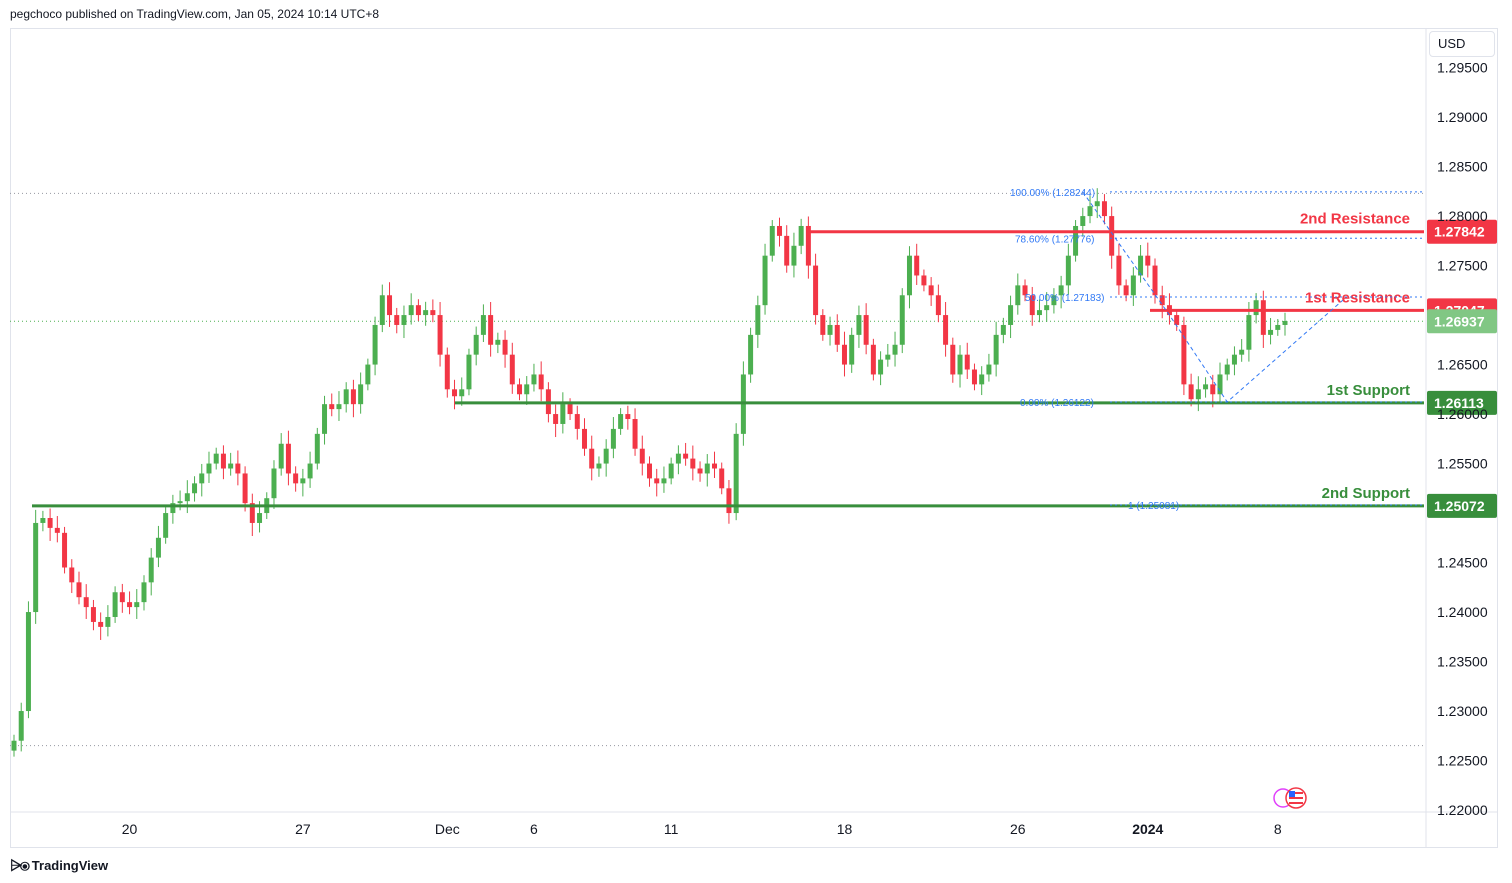  What do you see at coordinates (130, 829) in the screenshot?
I see `time-tick-label: 20` at bounding box center [130, 829].